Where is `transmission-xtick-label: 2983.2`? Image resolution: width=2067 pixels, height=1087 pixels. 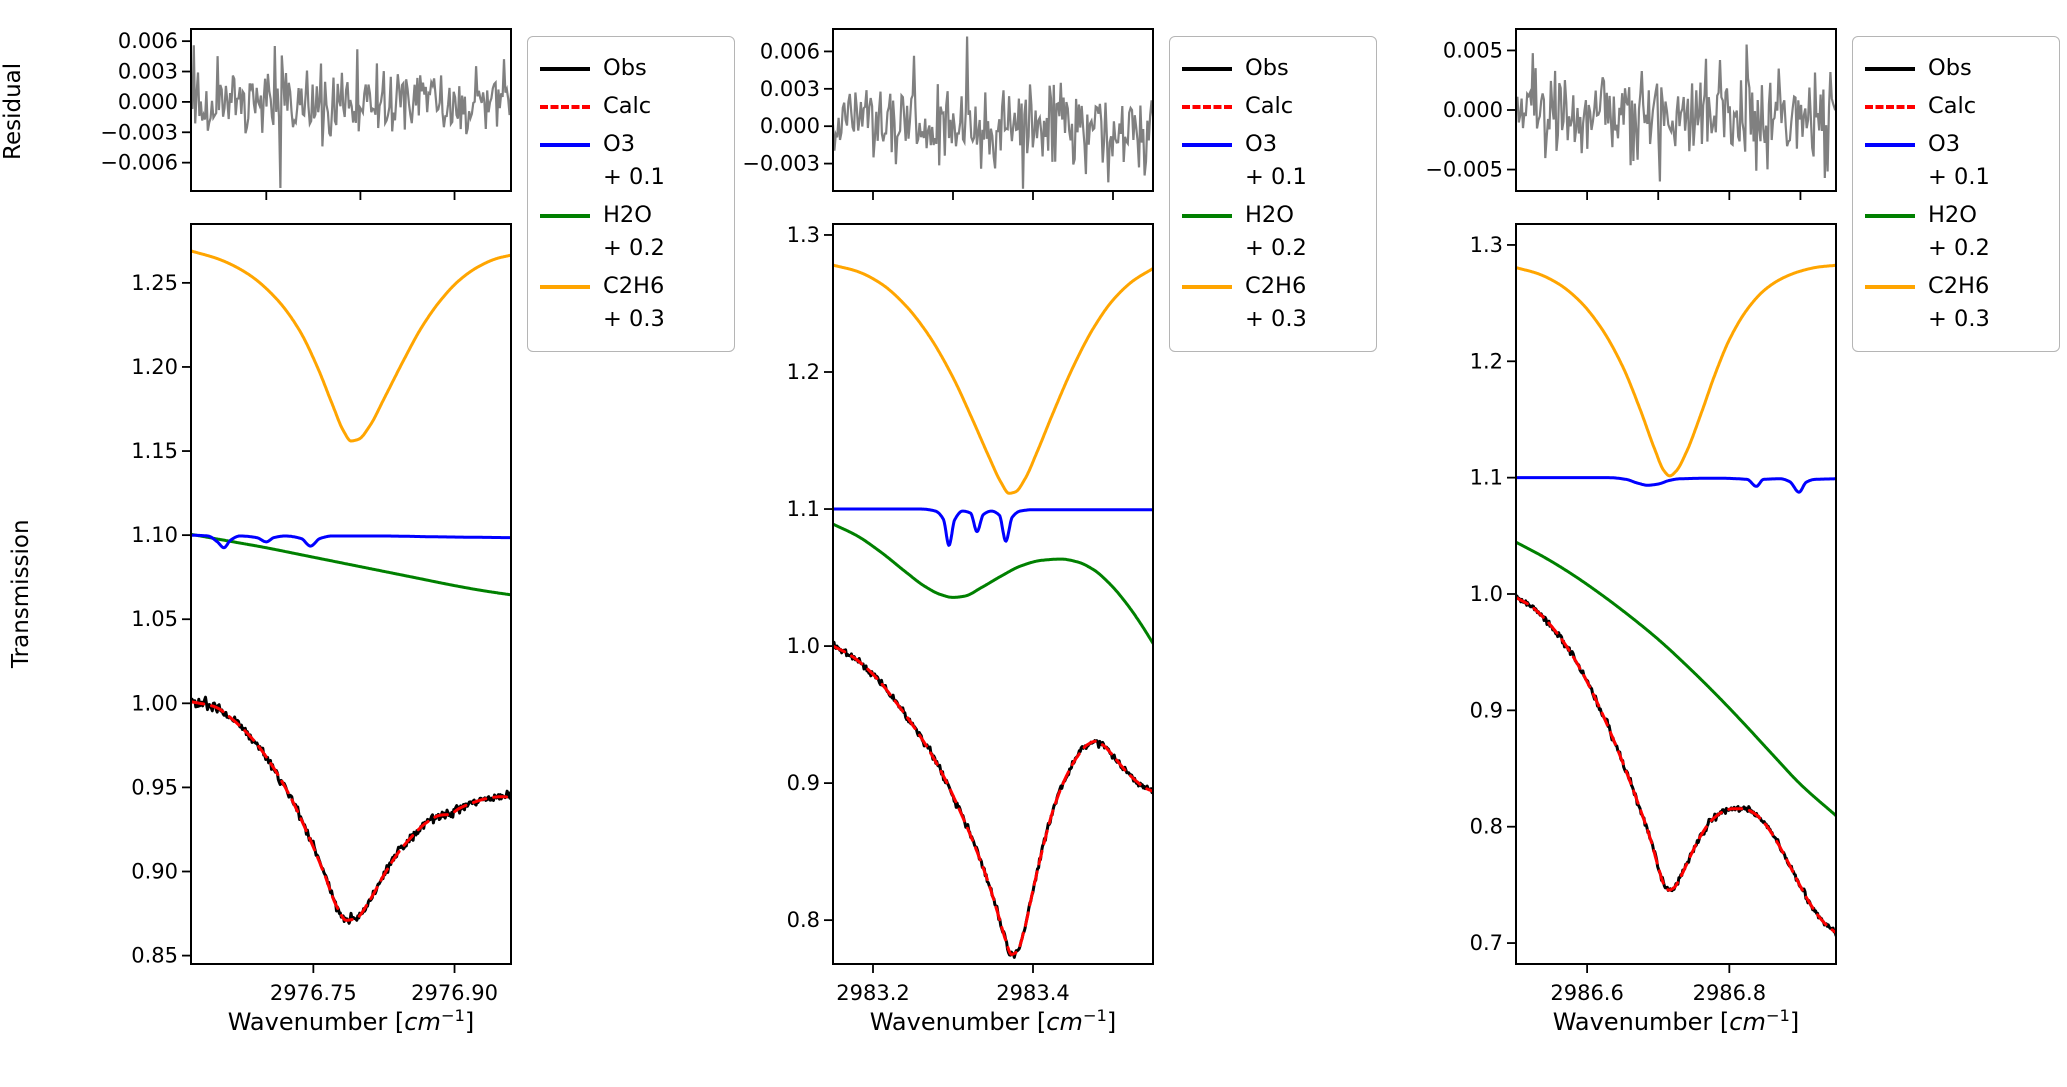
transmission-xtick-label: 2983.2 is located at coordinates (872, 993).